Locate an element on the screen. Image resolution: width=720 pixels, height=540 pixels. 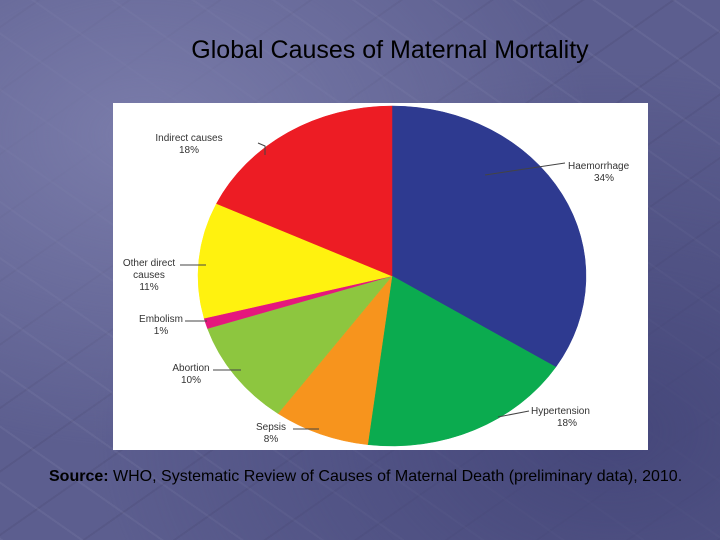
pie-label-haemorrhage: Haemorrhage 34% is located at coordinates (599, 172).